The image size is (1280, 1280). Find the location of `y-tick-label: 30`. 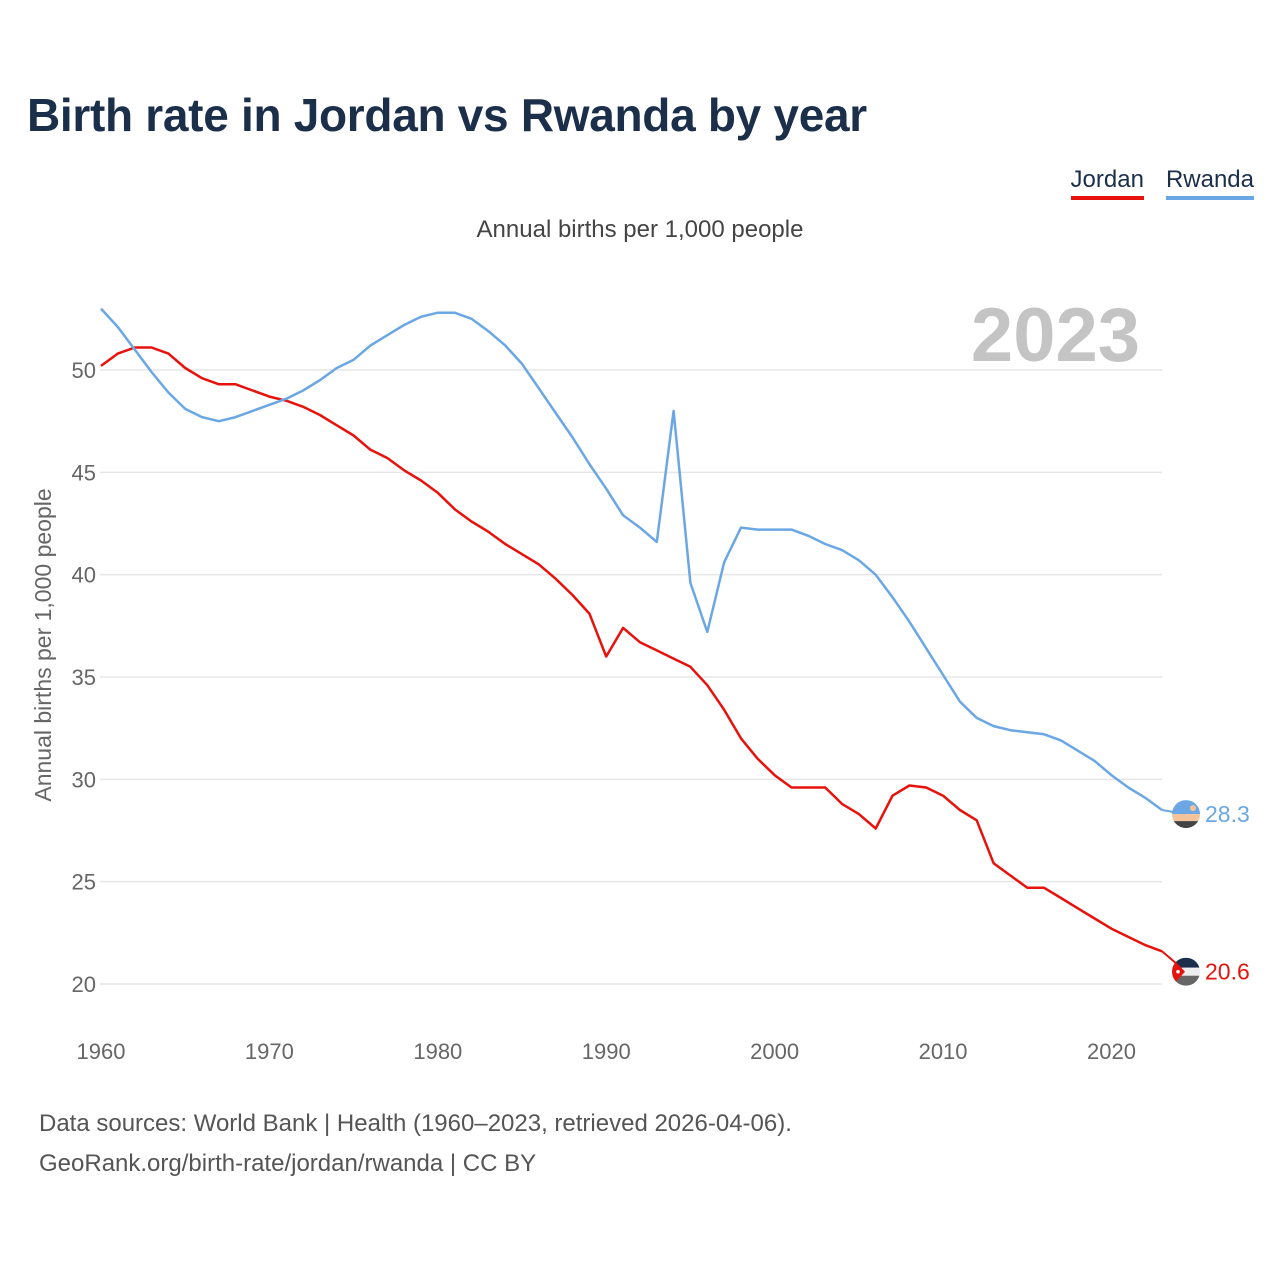

y-tick-label: 30 is located at coordinates (84, 779).